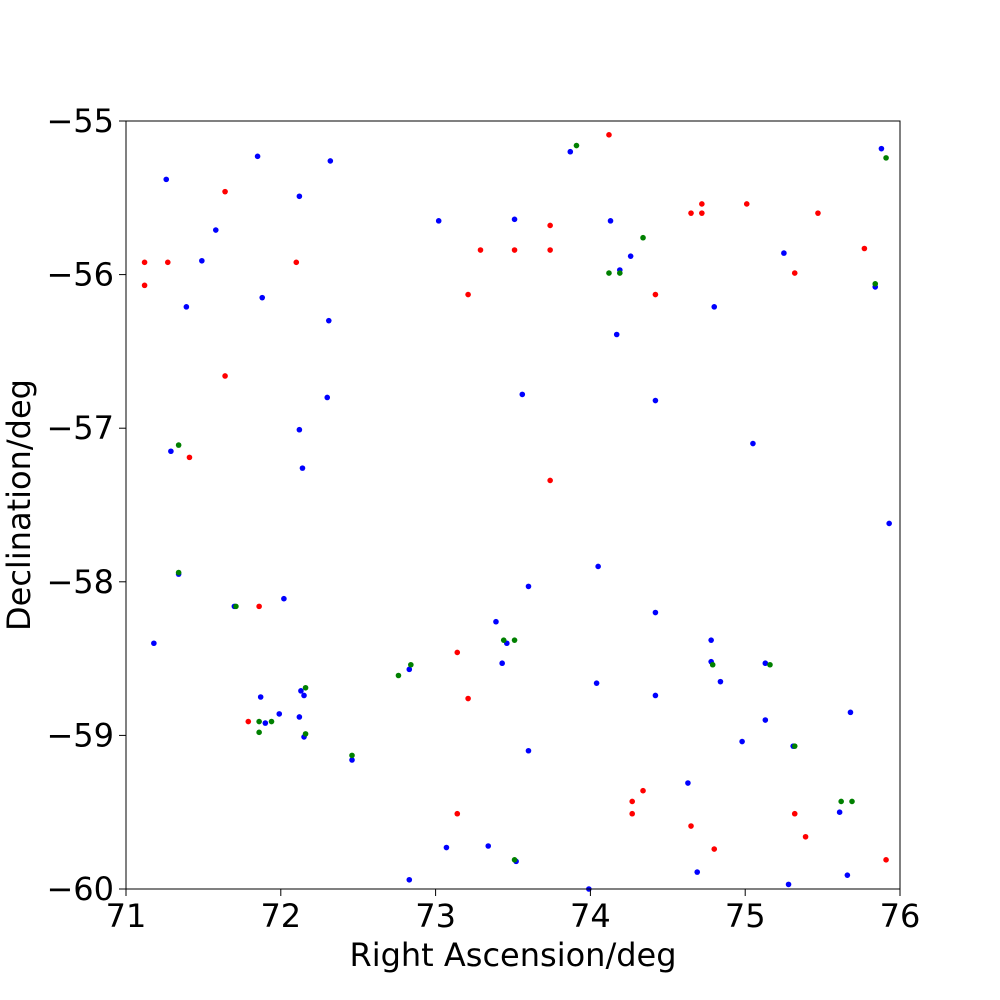 The width and height of the screenshot is (1000, 1000). I want to click on x-axis-label: Right Ascension/deg, so click(512, 955).